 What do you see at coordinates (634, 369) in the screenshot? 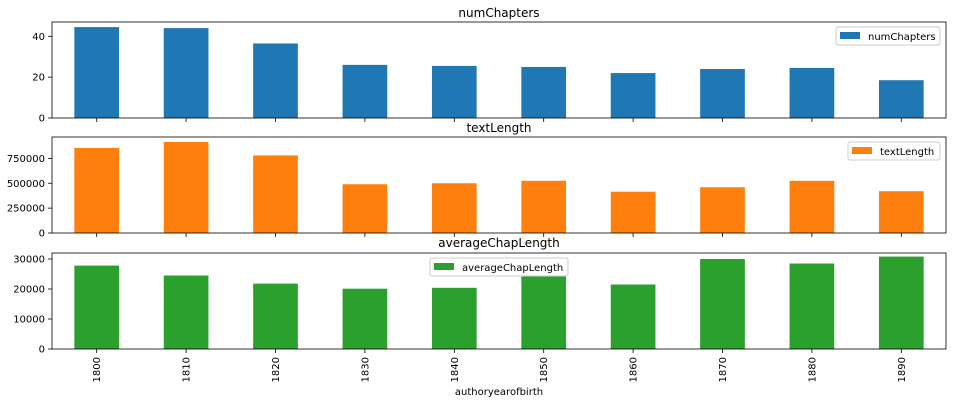
I see `x-tick-label: 1860` at bounding box center [634, 369].